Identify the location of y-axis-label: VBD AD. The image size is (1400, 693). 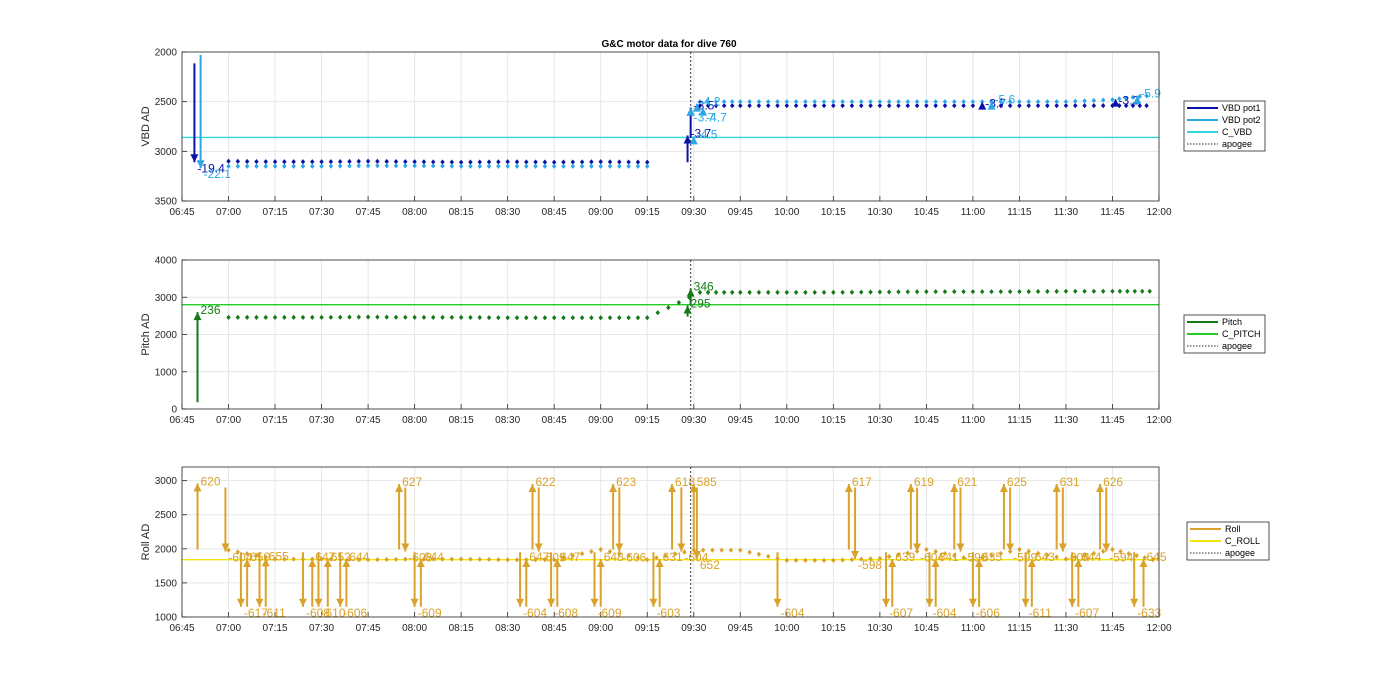
(146, 126).